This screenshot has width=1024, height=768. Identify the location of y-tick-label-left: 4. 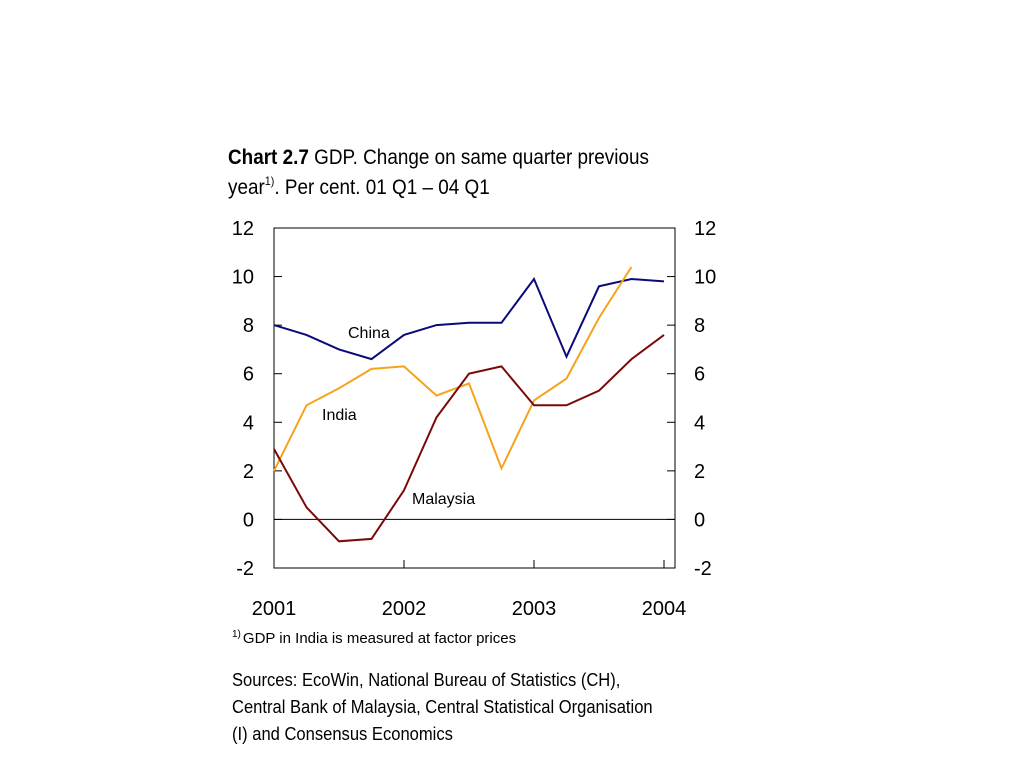
(248, 423).